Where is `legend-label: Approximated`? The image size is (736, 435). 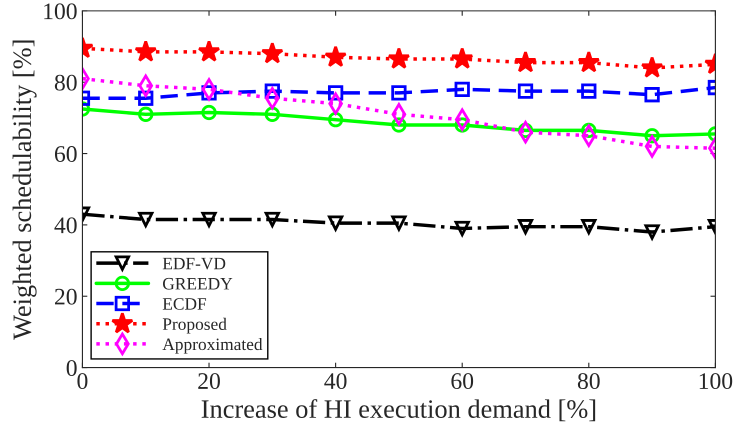
legend-label: Approximated is located at coordinates (212, 346).